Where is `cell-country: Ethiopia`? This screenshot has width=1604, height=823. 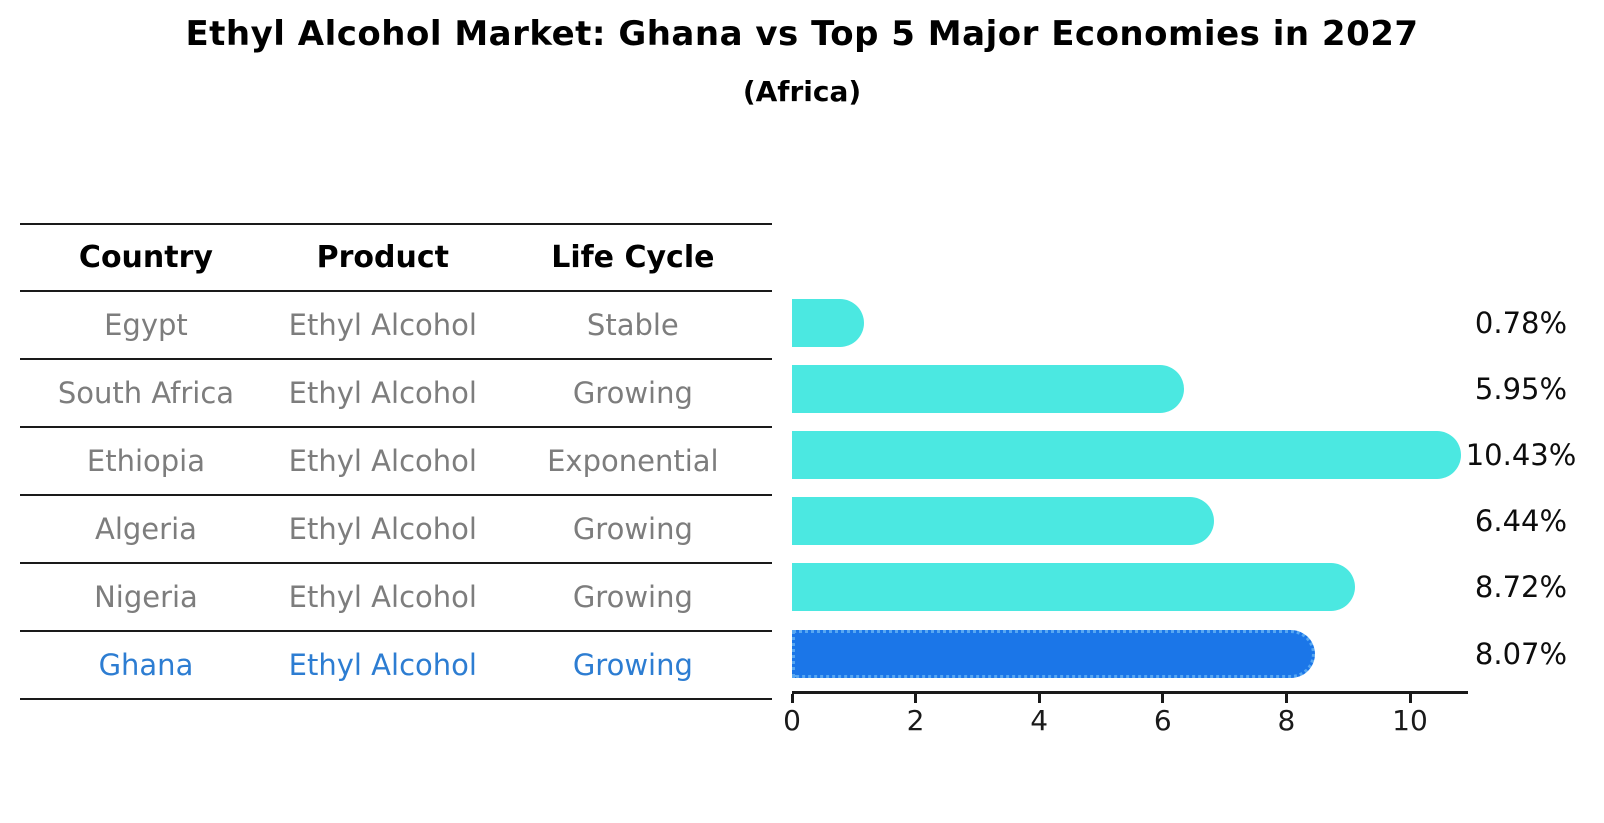 cell-country: Ethiopia is located at coordinates (146, 461).